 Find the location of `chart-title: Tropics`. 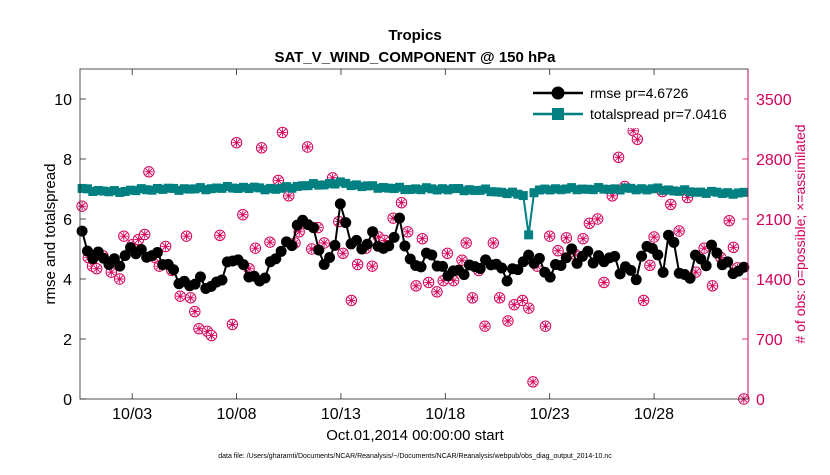

chart-title: Tropics is located at coordinates (414, 35).